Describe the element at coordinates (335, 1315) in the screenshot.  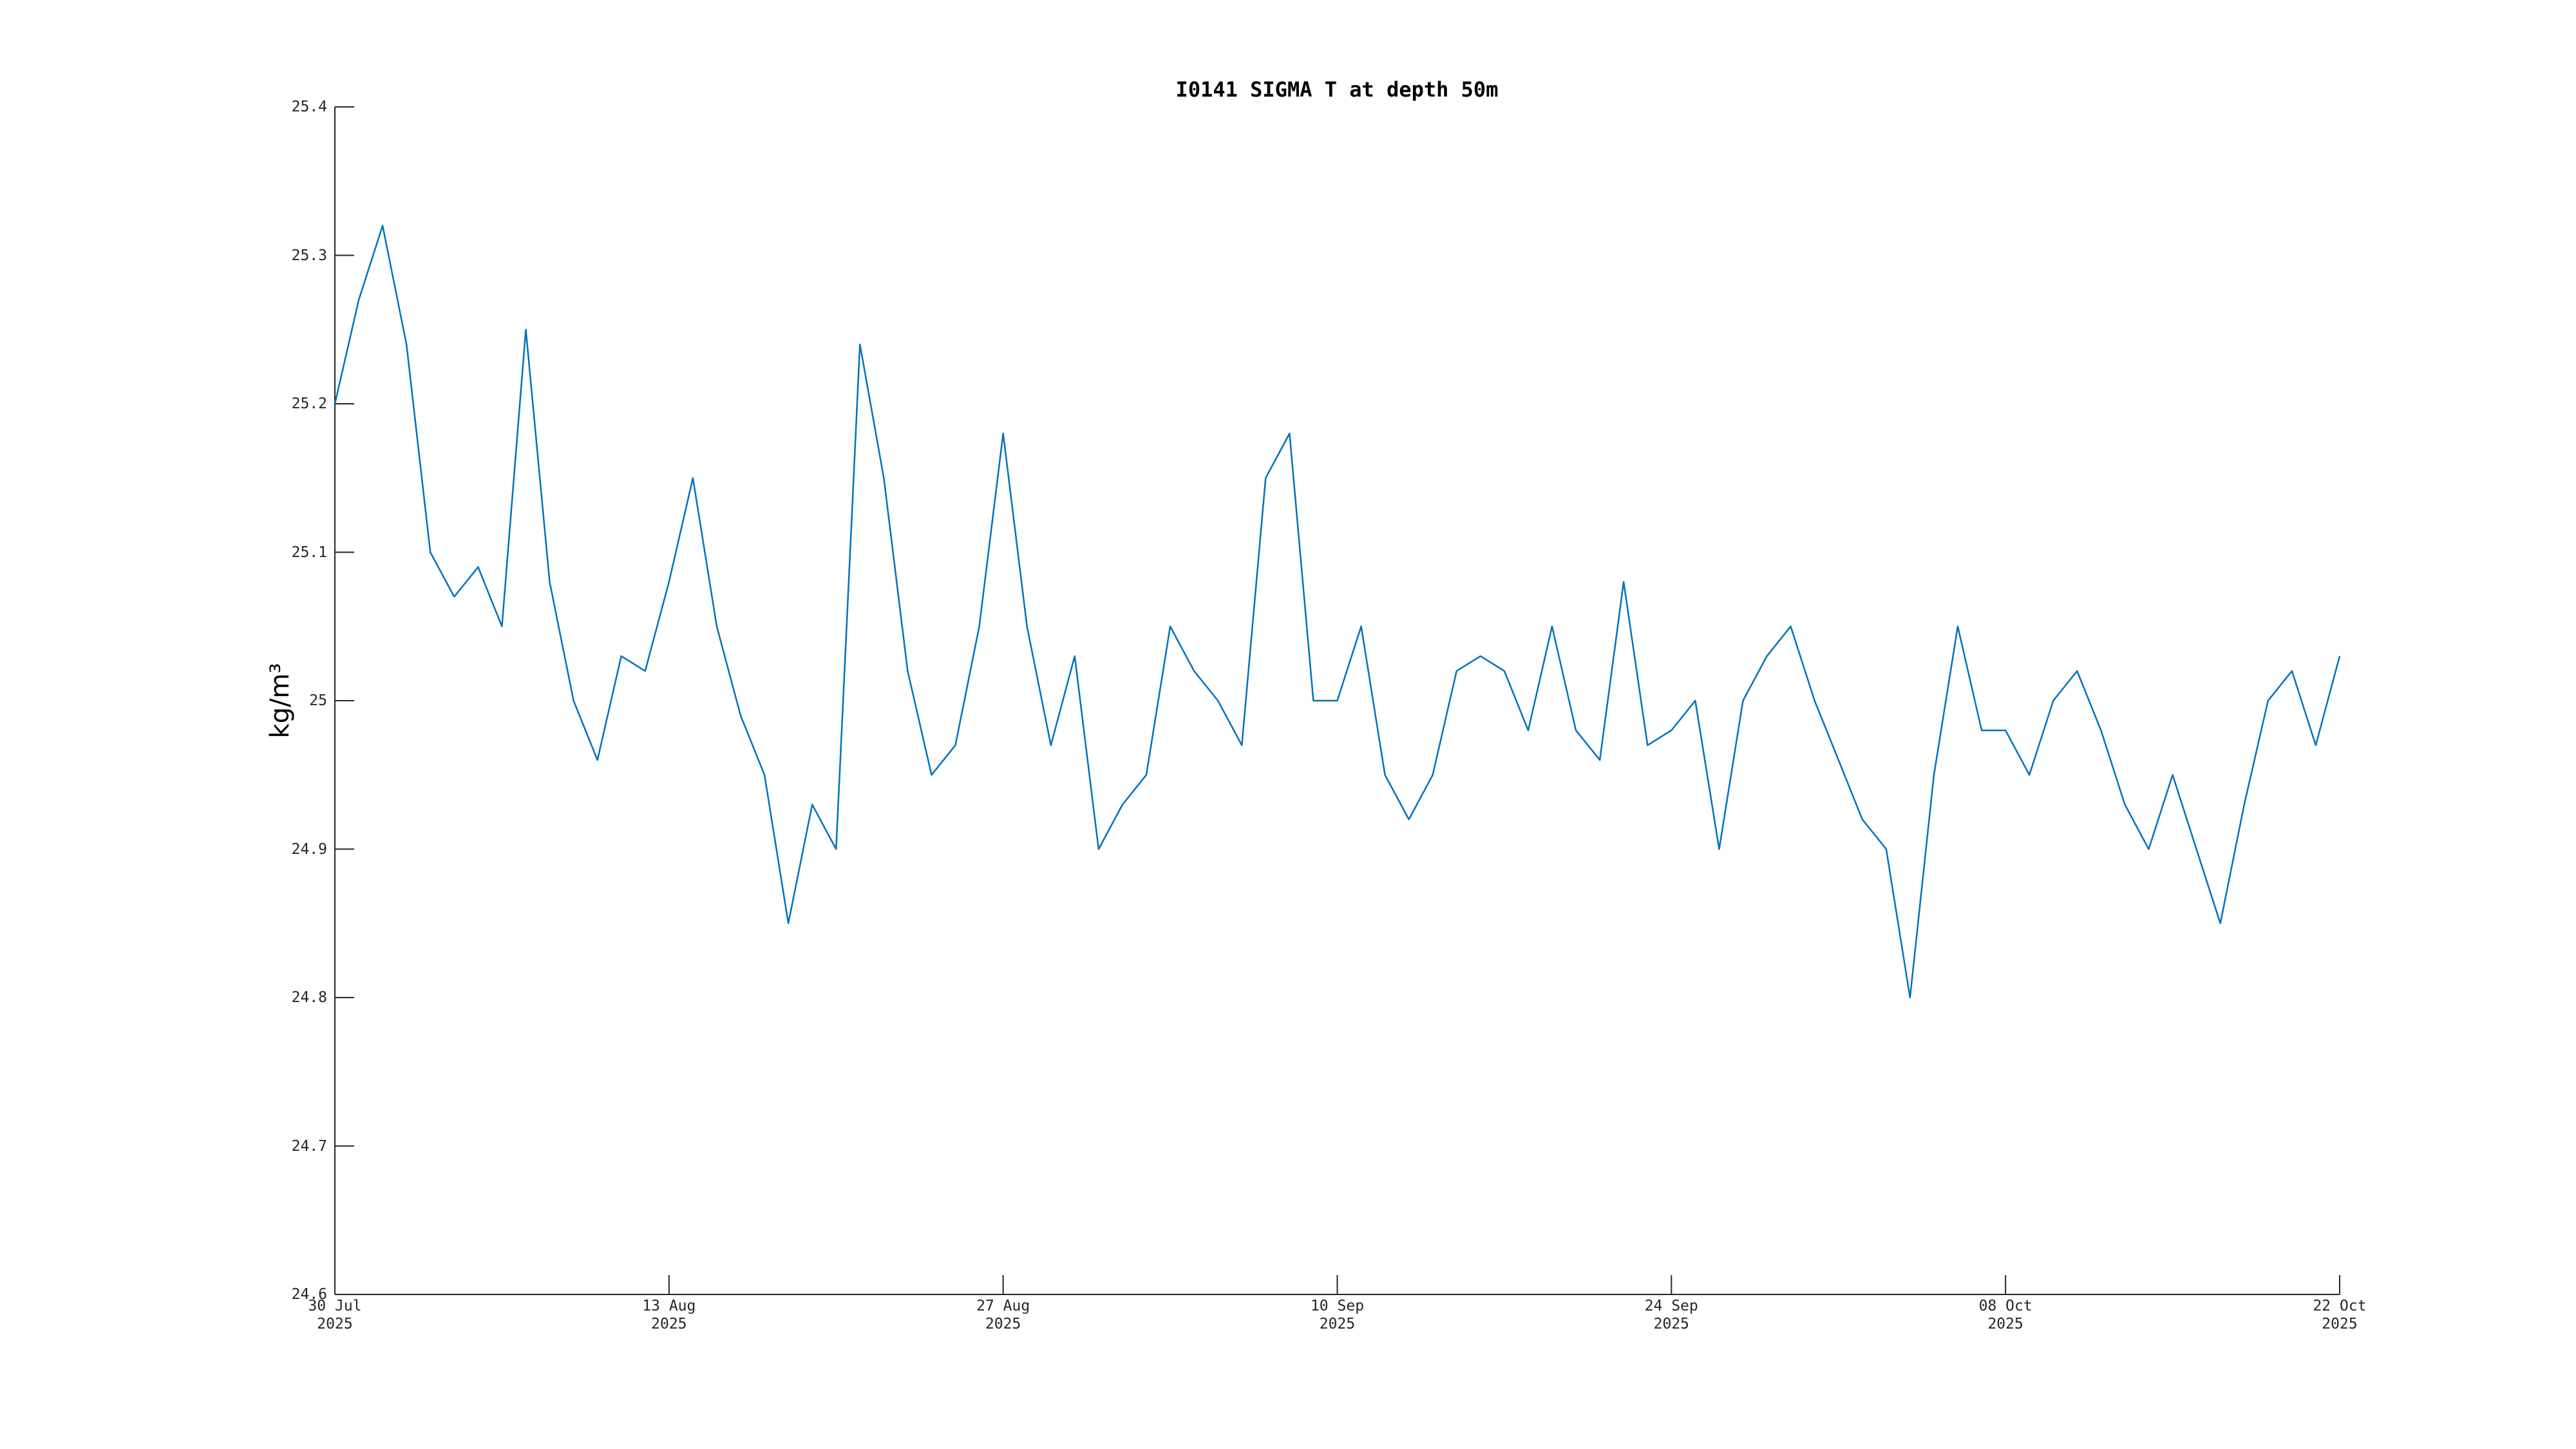
I see `x-tick-label: 30 Jul 2025` at that location.